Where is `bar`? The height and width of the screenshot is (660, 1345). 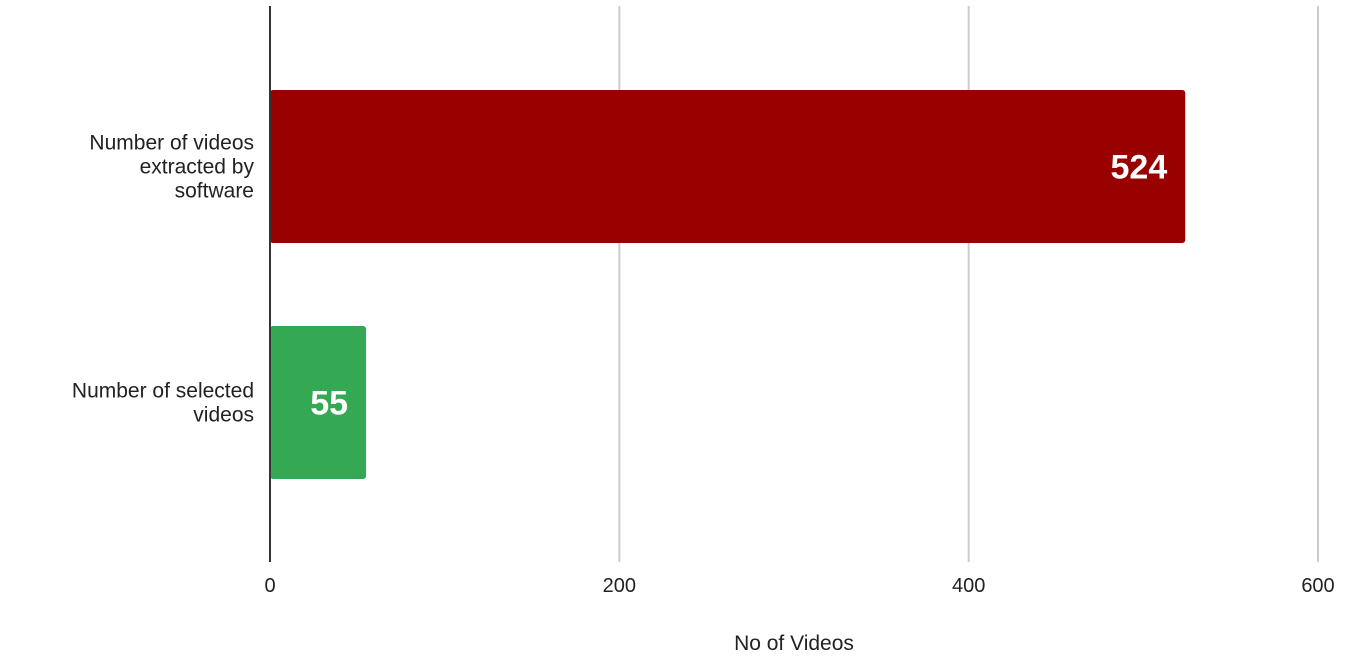
bar is located at coordinates (318, 402).